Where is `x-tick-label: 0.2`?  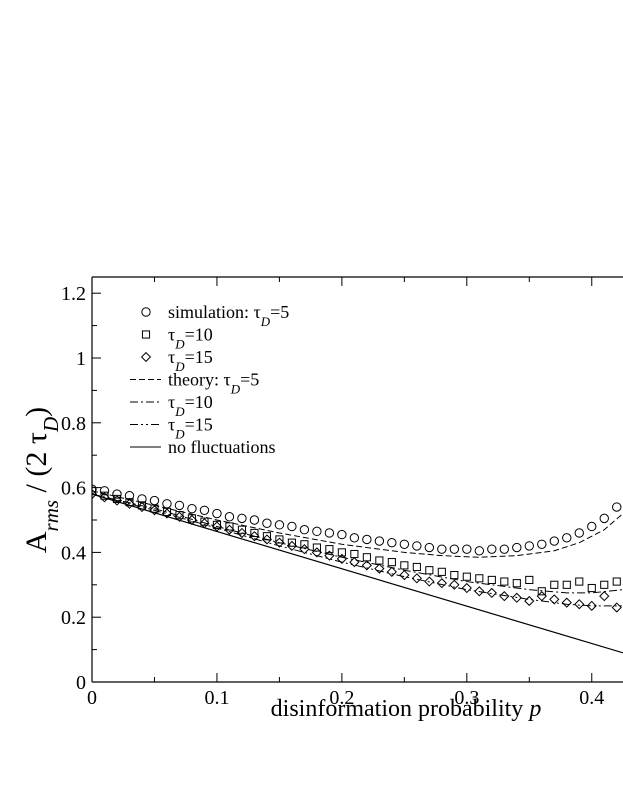
x-tick-label: 0.2 is located at coordinates (341, 698).